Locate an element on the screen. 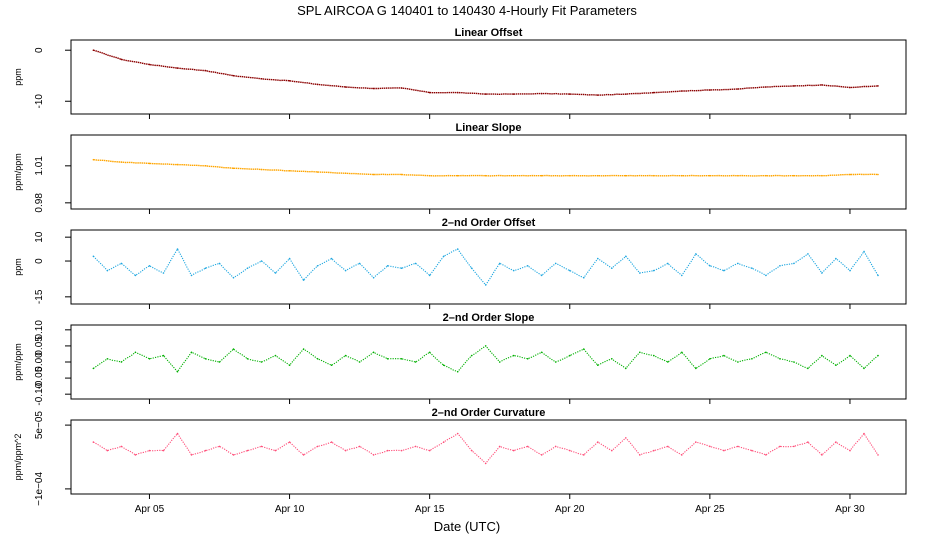  panel-title: Linear Slope is located at coordinates (488, 128).